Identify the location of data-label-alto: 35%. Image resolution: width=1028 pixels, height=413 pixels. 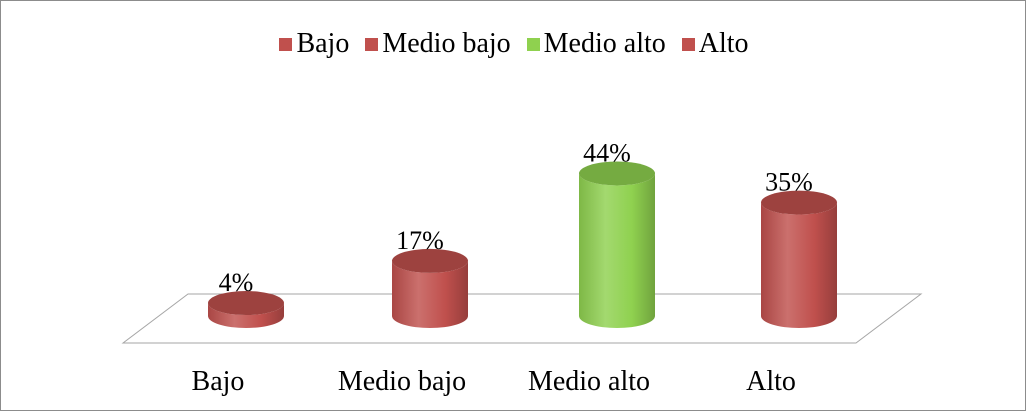
(789, 182).